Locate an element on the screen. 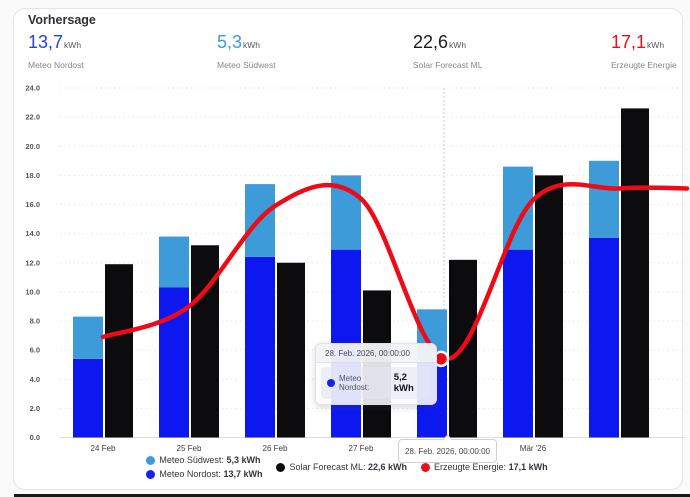 The image size is (690, 497). x-axis-tick-label: 27 Feb is located at coordinates (361, 448).